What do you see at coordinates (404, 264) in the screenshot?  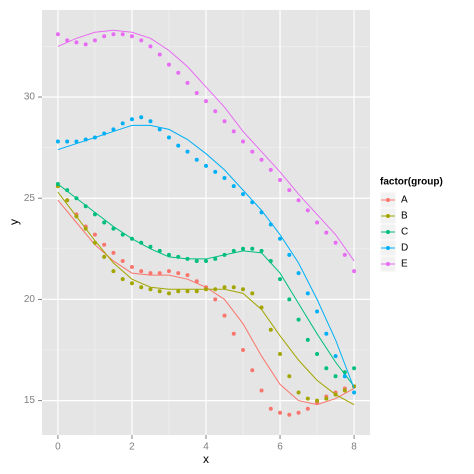 I see `legend-label: E` at bounding box center [404, 264].